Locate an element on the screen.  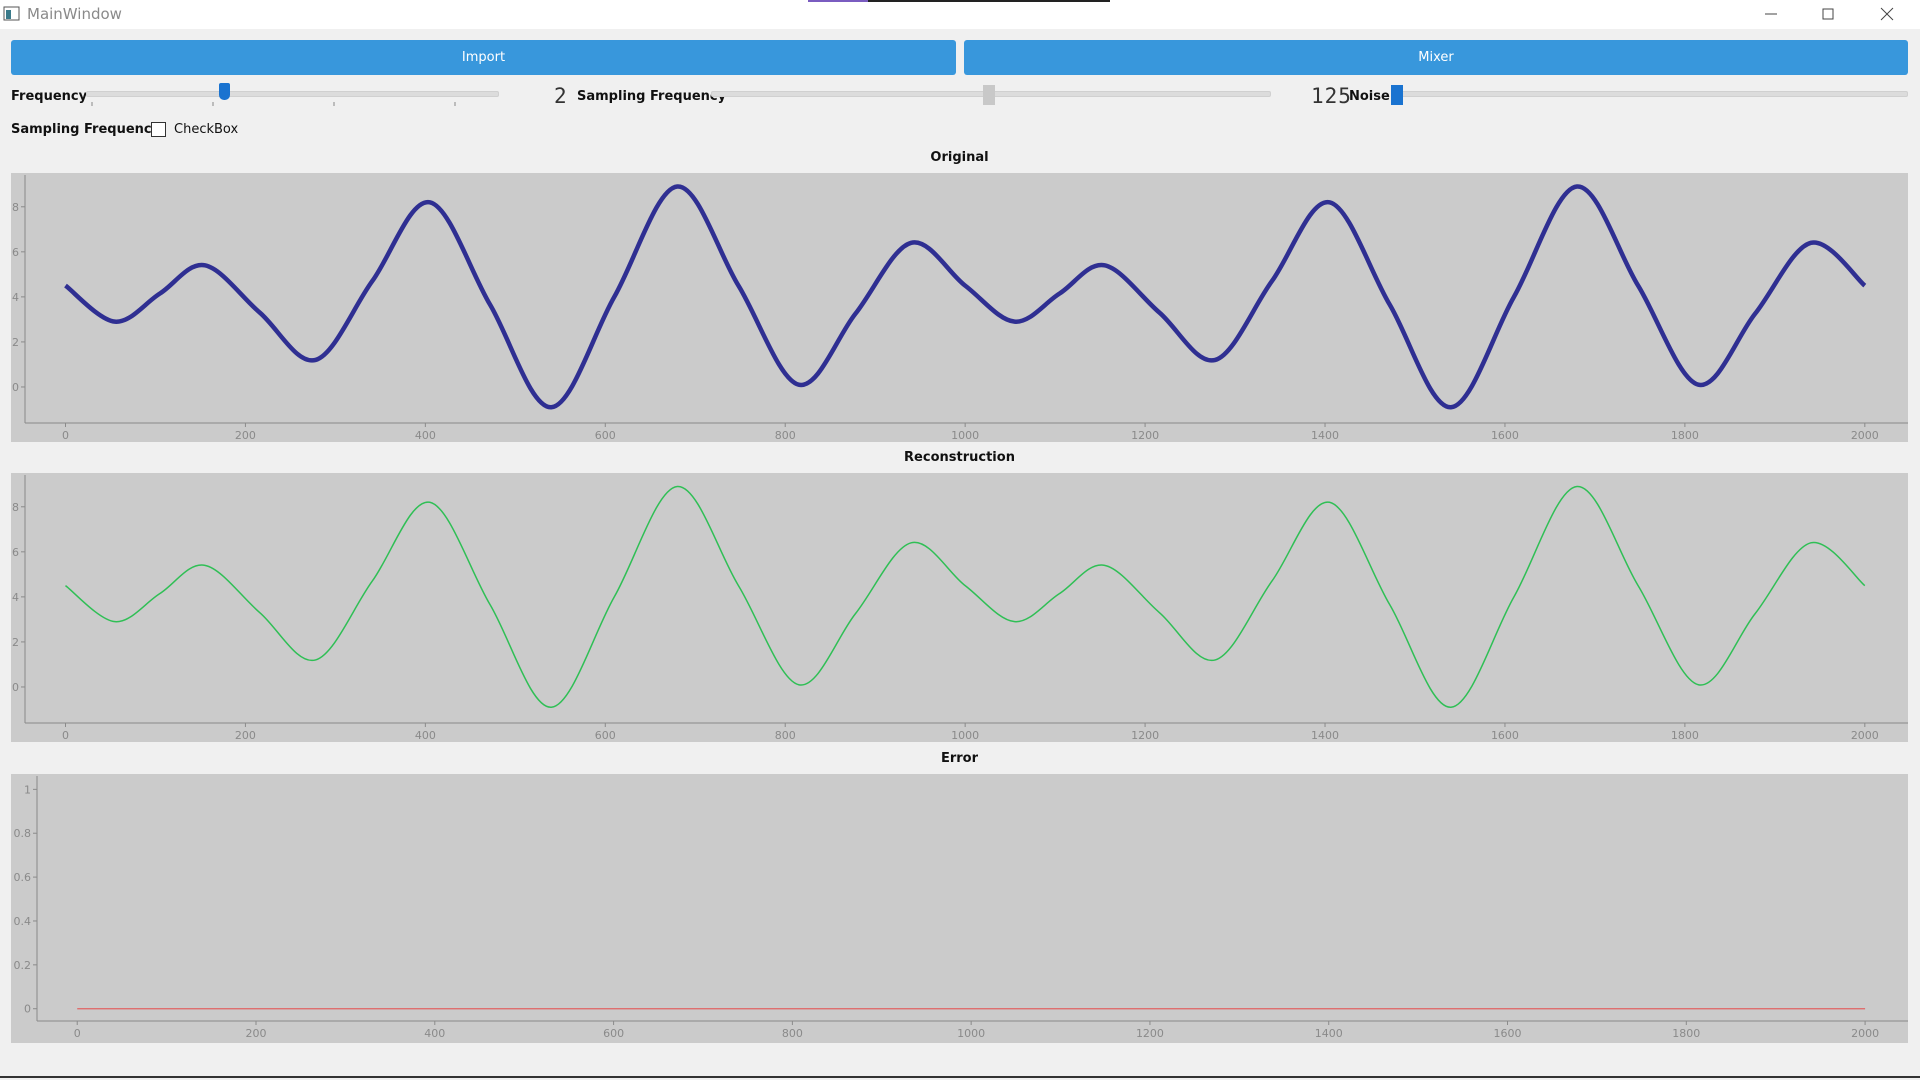
y-tick-label: 0.4 is located at coordinates (23, 921).